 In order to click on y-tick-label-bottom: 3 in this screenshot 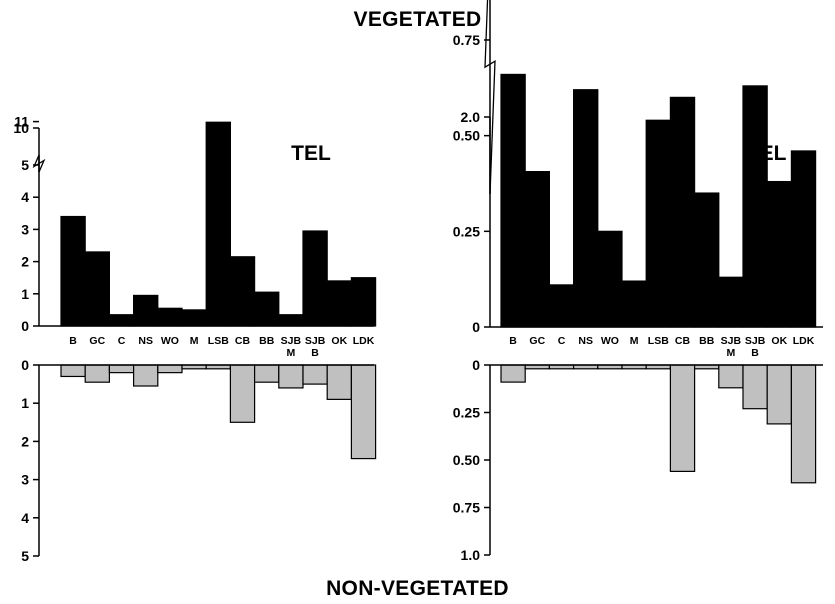, I will do `click(25, 480)`.